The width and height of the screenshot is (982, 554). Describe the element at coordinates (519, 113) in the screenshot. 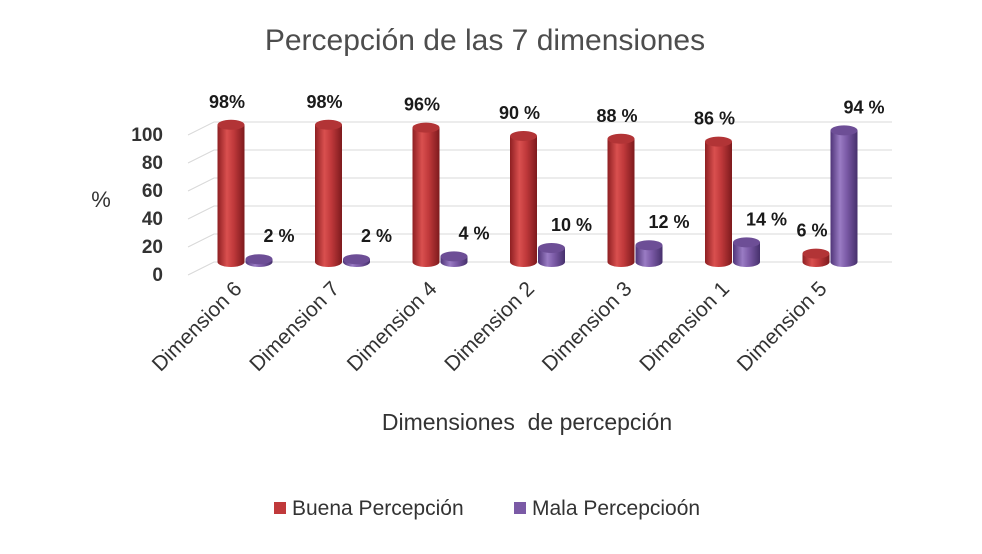

I see `data-label: 90 %` at that location.